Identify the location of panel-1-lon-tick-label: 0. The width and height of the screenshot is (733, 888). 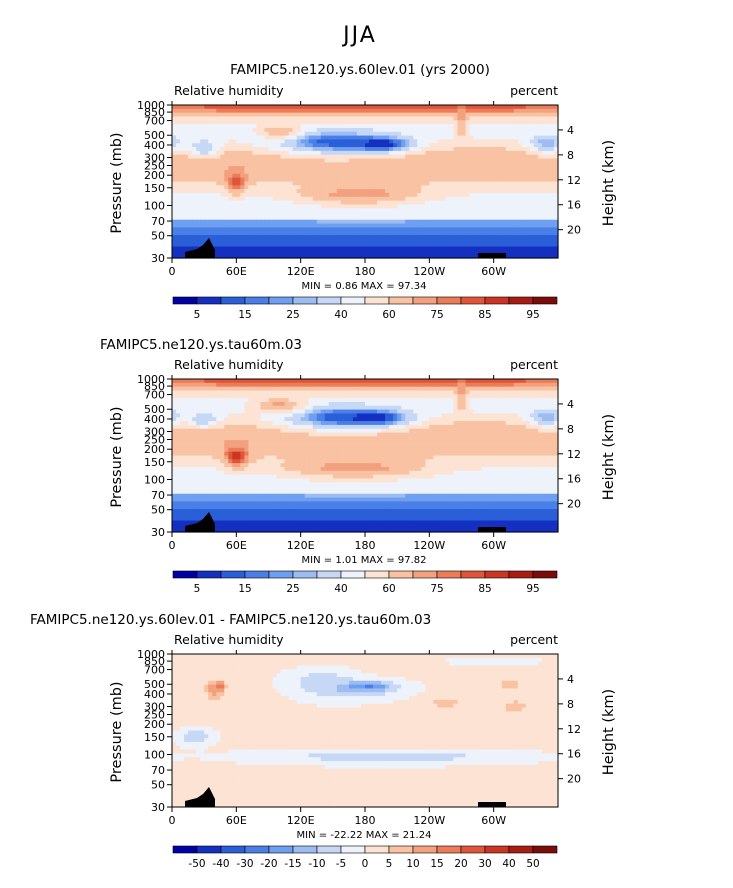
(172, 271).